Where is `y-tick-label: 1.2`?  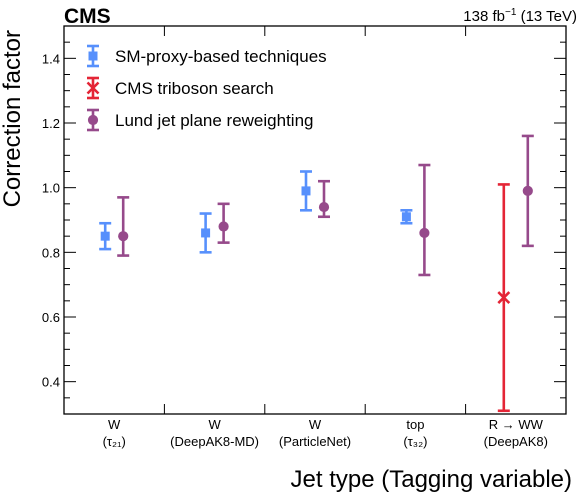
y-tick-label: 1.2 is located at coordinates (51, 123).